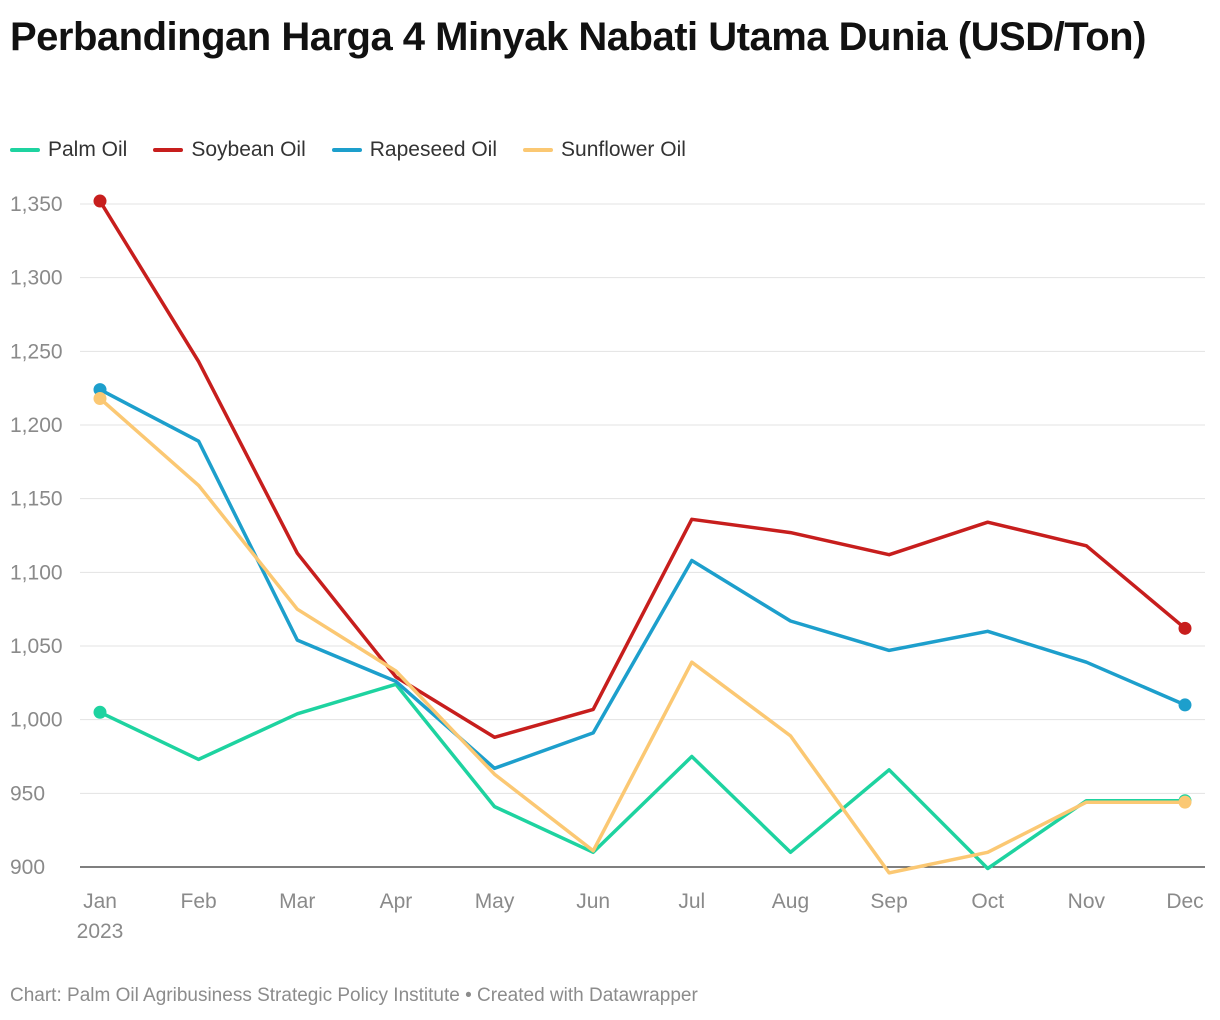  What do you see at coordinates (248, 149) in the screenshot?
I see `legend-label-soybean-oil: Soybean Oil` at bounding box center [248, 149].